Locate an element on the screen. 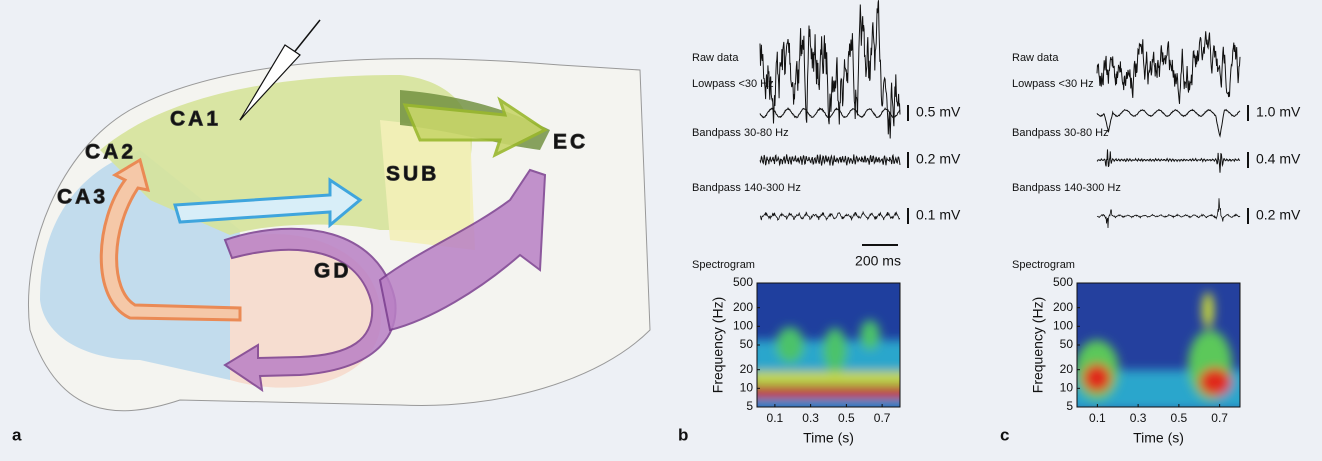 The height and width of the screenshot is (461, 1322). region-label: CA1 is located at coordinates (195, 119).